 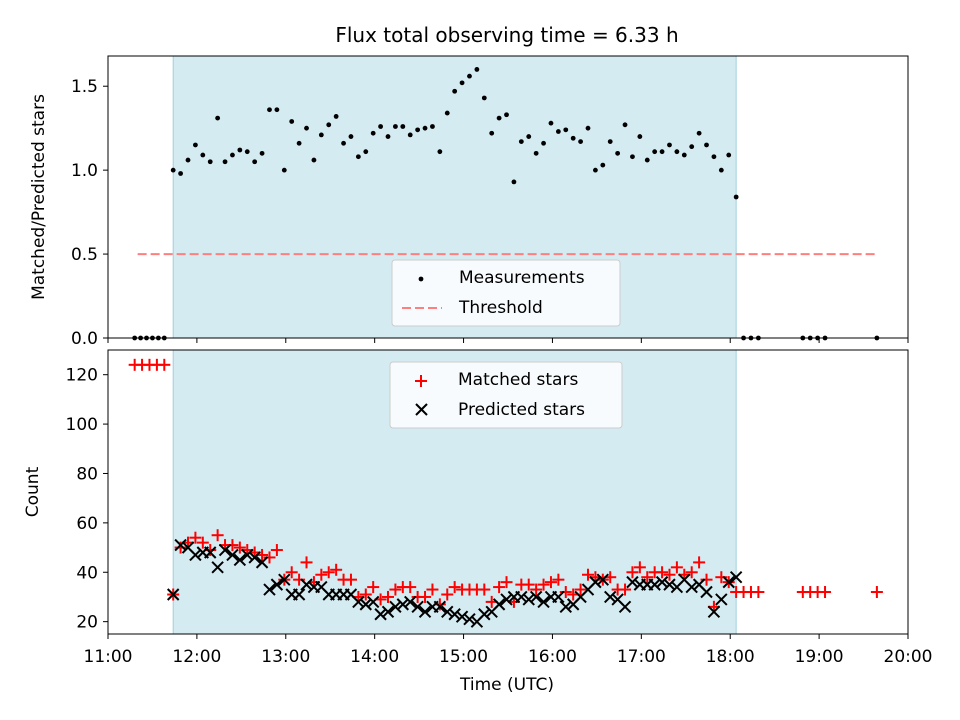 I want to click on legend-matched-label: Matched stars, so click(x=518, y=380).